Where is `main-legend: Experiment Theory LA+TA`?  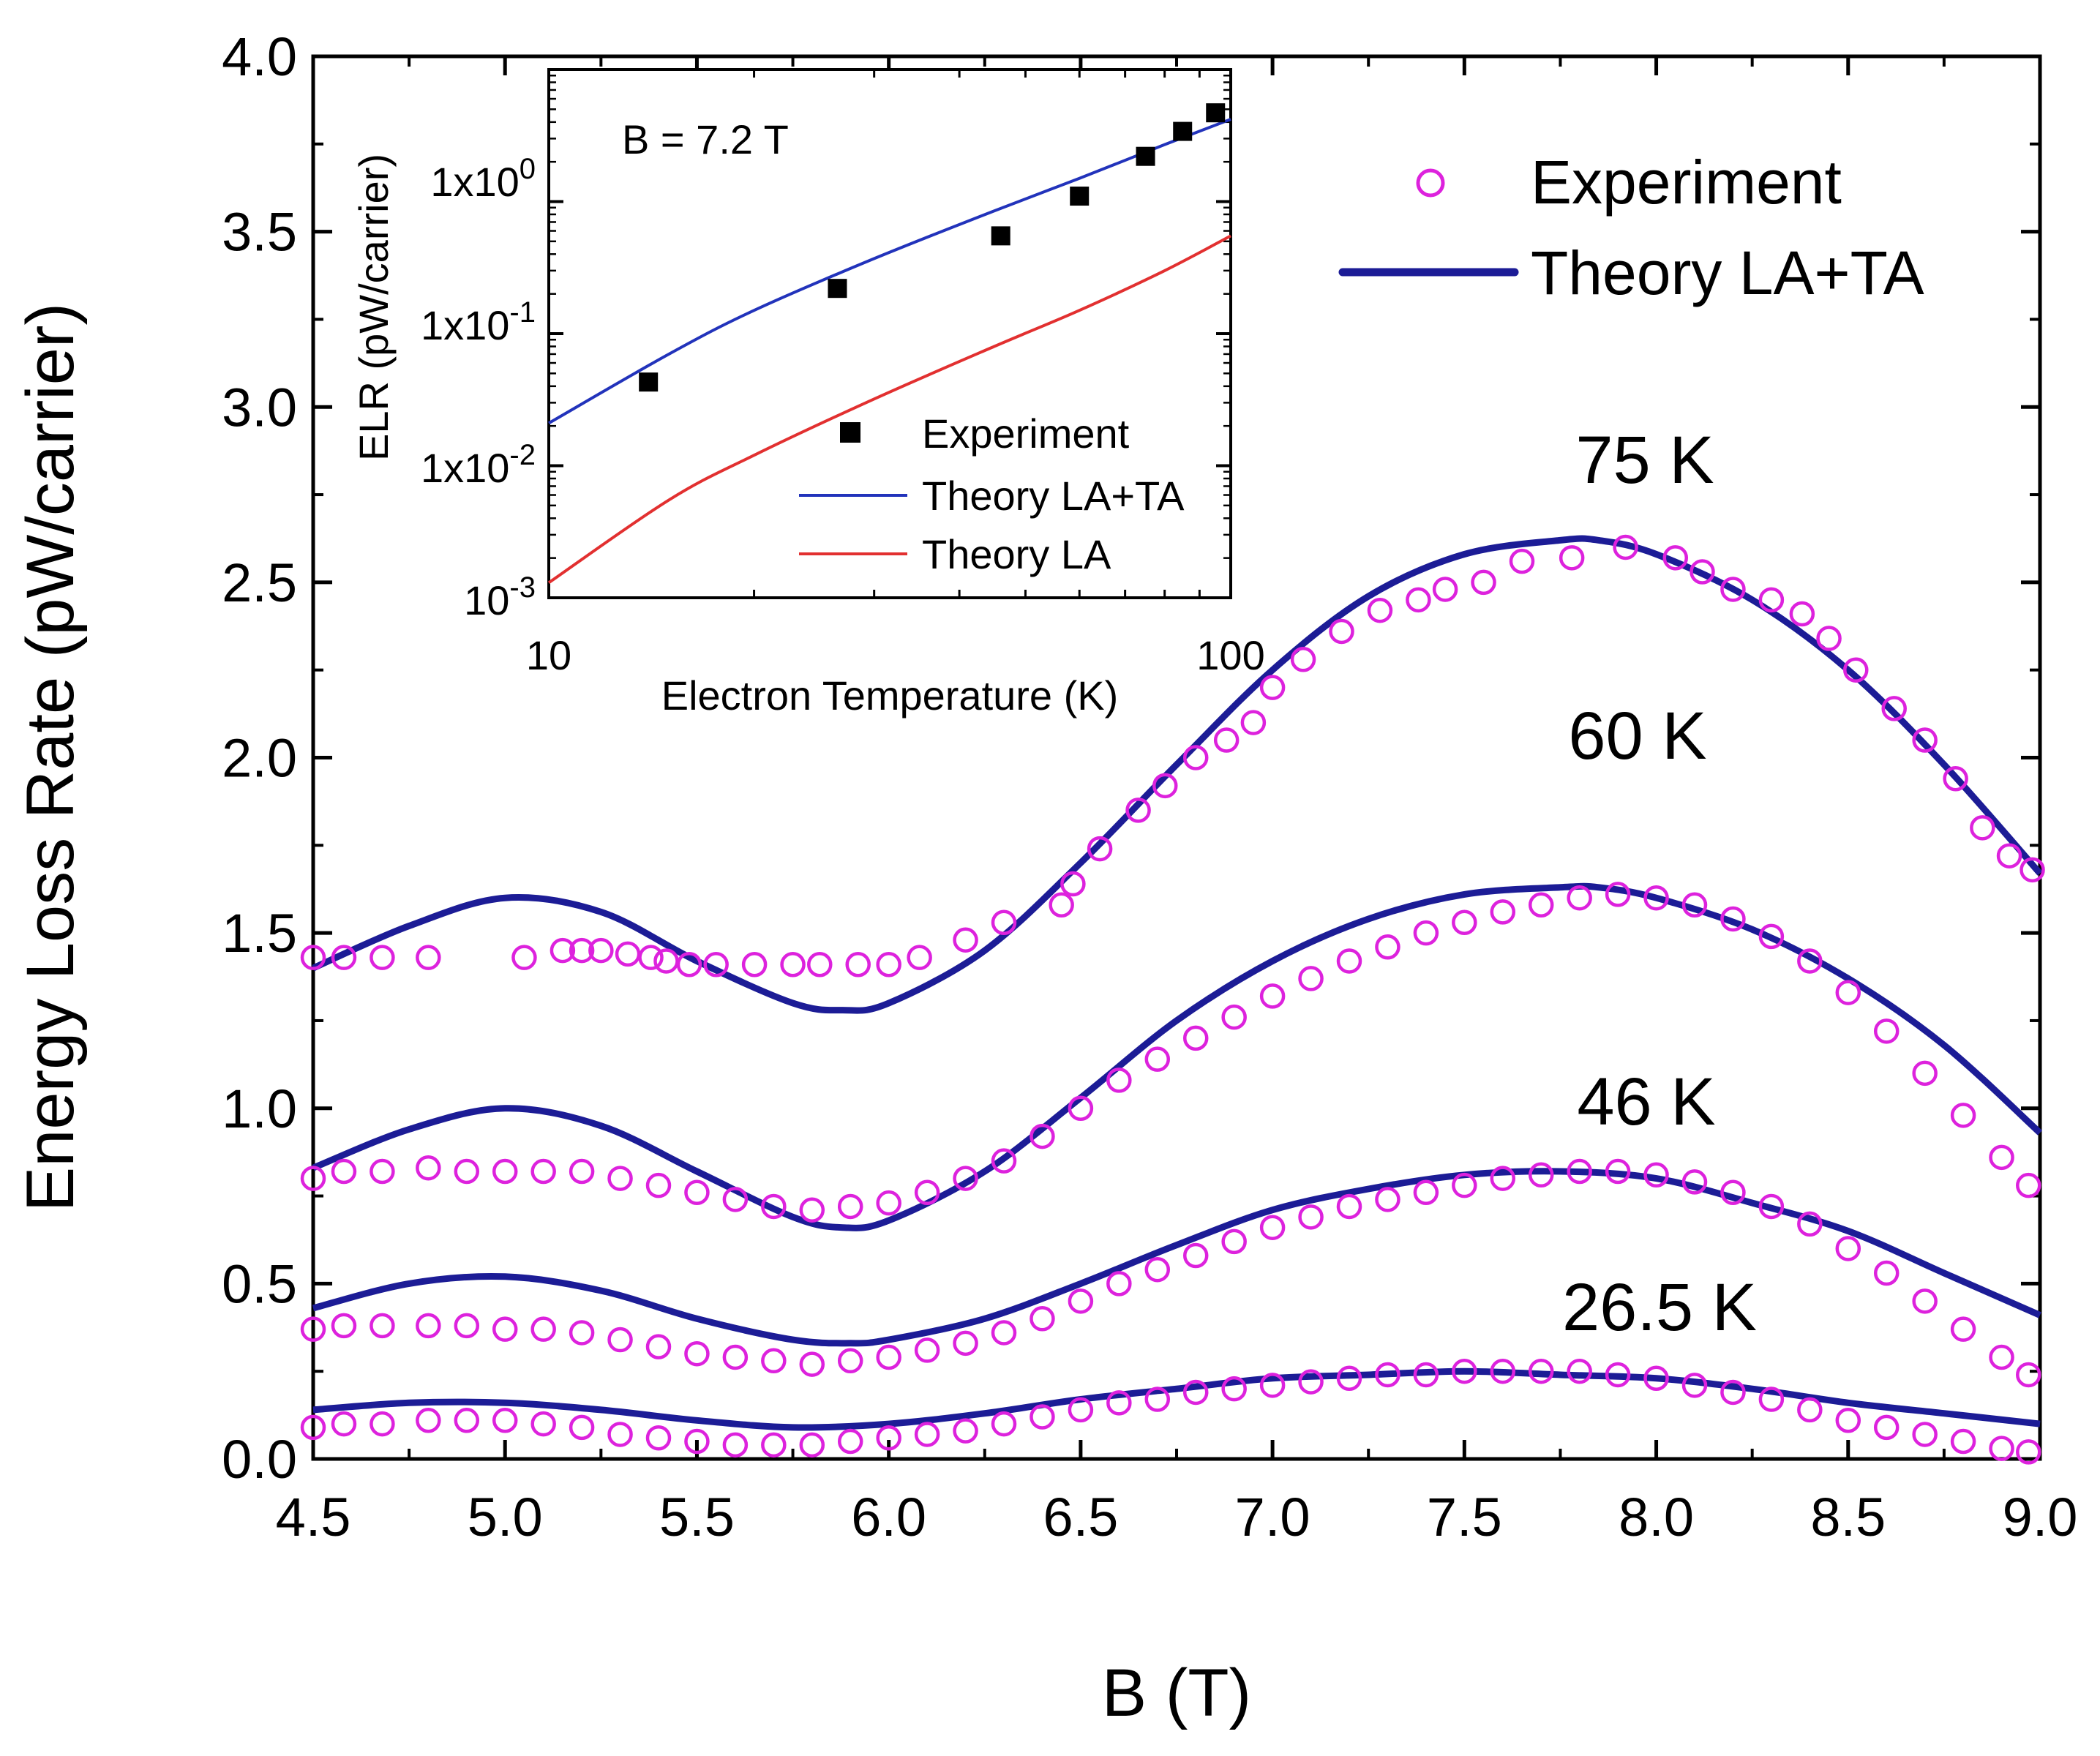
main-legend: Experiment Theory LA+TA is located at coordinates (1631, 227).